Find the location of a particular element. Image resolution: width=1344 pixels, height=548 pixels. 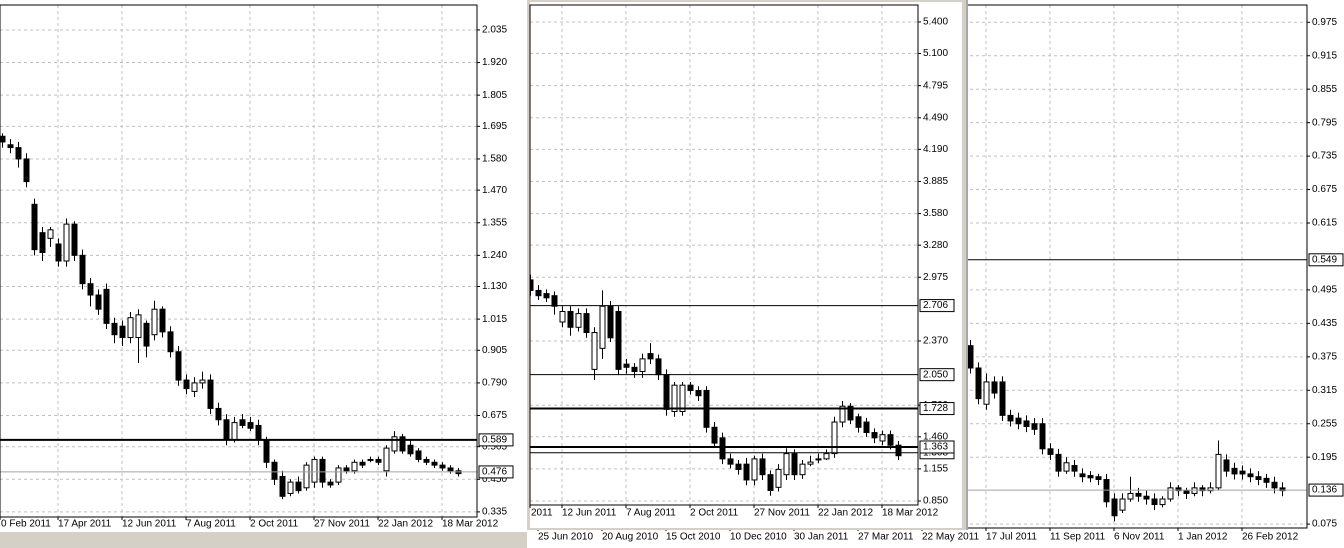

y-tick-label: 0.255 is located at coordinates (1324, 423).